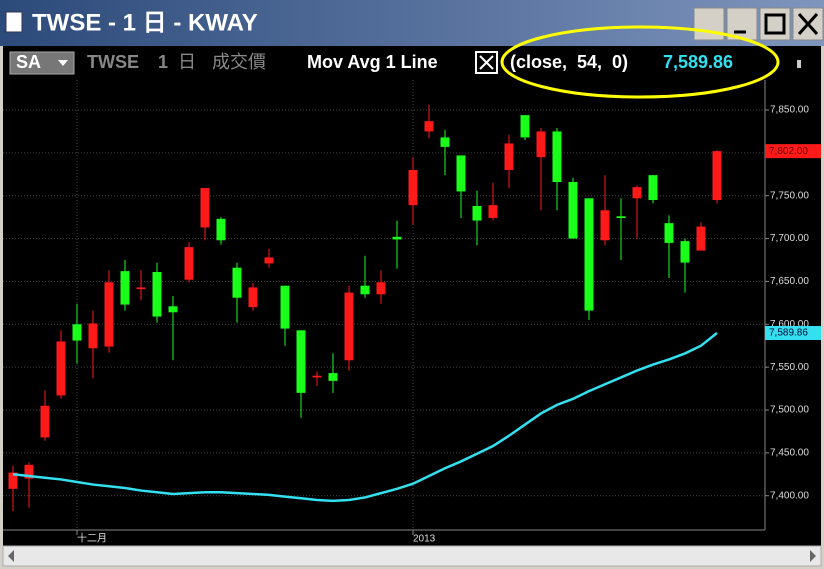 The height and width of the screenshot is (569, 824). Describe the element at coordinates (813, 556) in the screenshot. I see `scroll-right` at that location.